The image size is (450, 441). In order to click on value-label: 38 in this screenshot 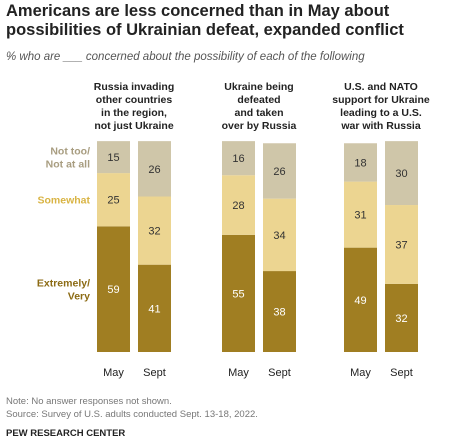, I will do `click(279, 313)`.